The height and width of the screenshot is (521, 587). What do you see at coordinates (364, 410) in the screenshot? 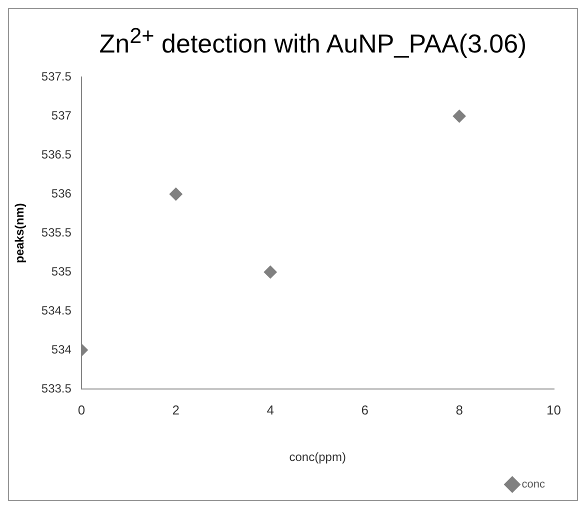
I see `x-tick-label: 6` at bounding box center [364, 410].